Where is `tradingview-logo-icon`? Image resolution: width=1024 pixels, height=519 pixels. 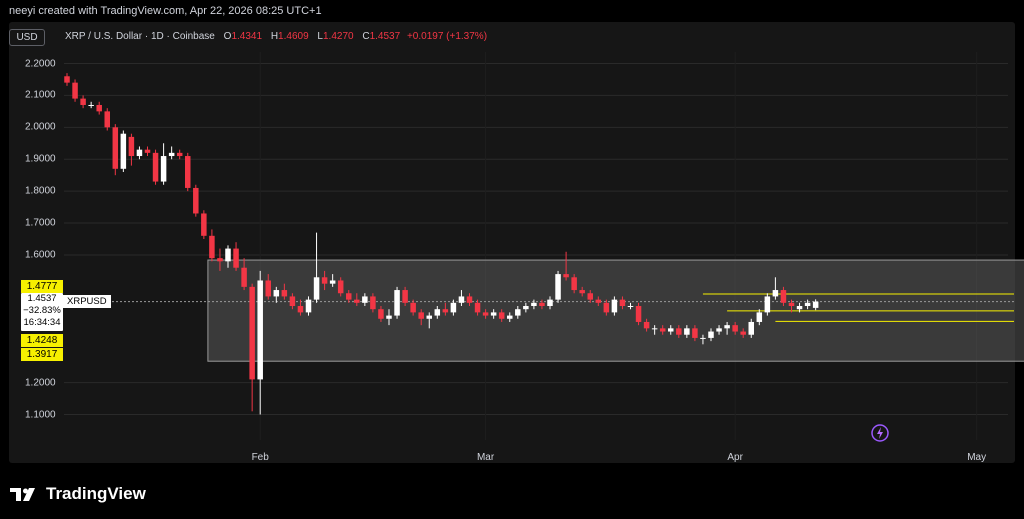
tradingview-logo-icon is located at coordinates (22, 494).